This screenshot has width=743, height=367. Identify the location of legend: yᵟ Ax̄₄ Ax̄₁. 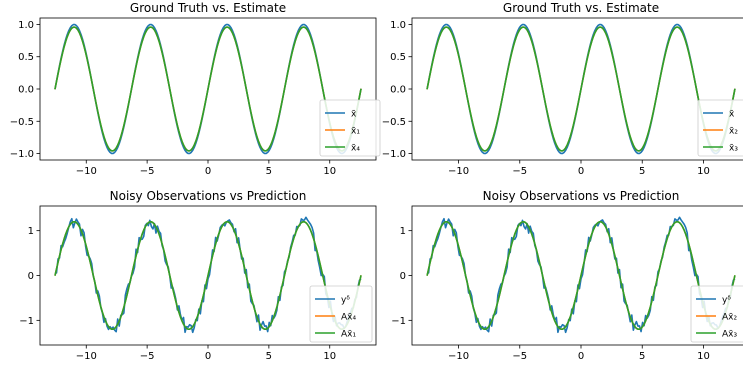
(341, 314).